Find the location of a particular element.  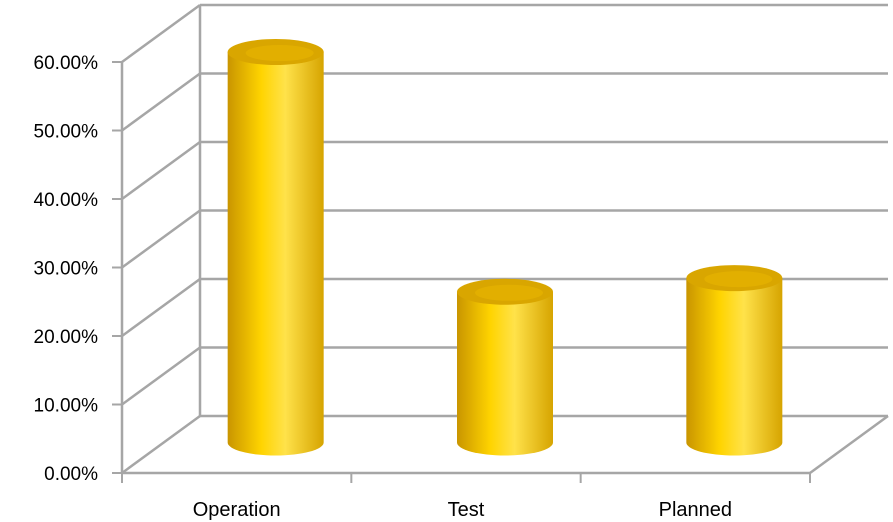

y-tick-label: 30.00% is located at coordinates (66, 269).